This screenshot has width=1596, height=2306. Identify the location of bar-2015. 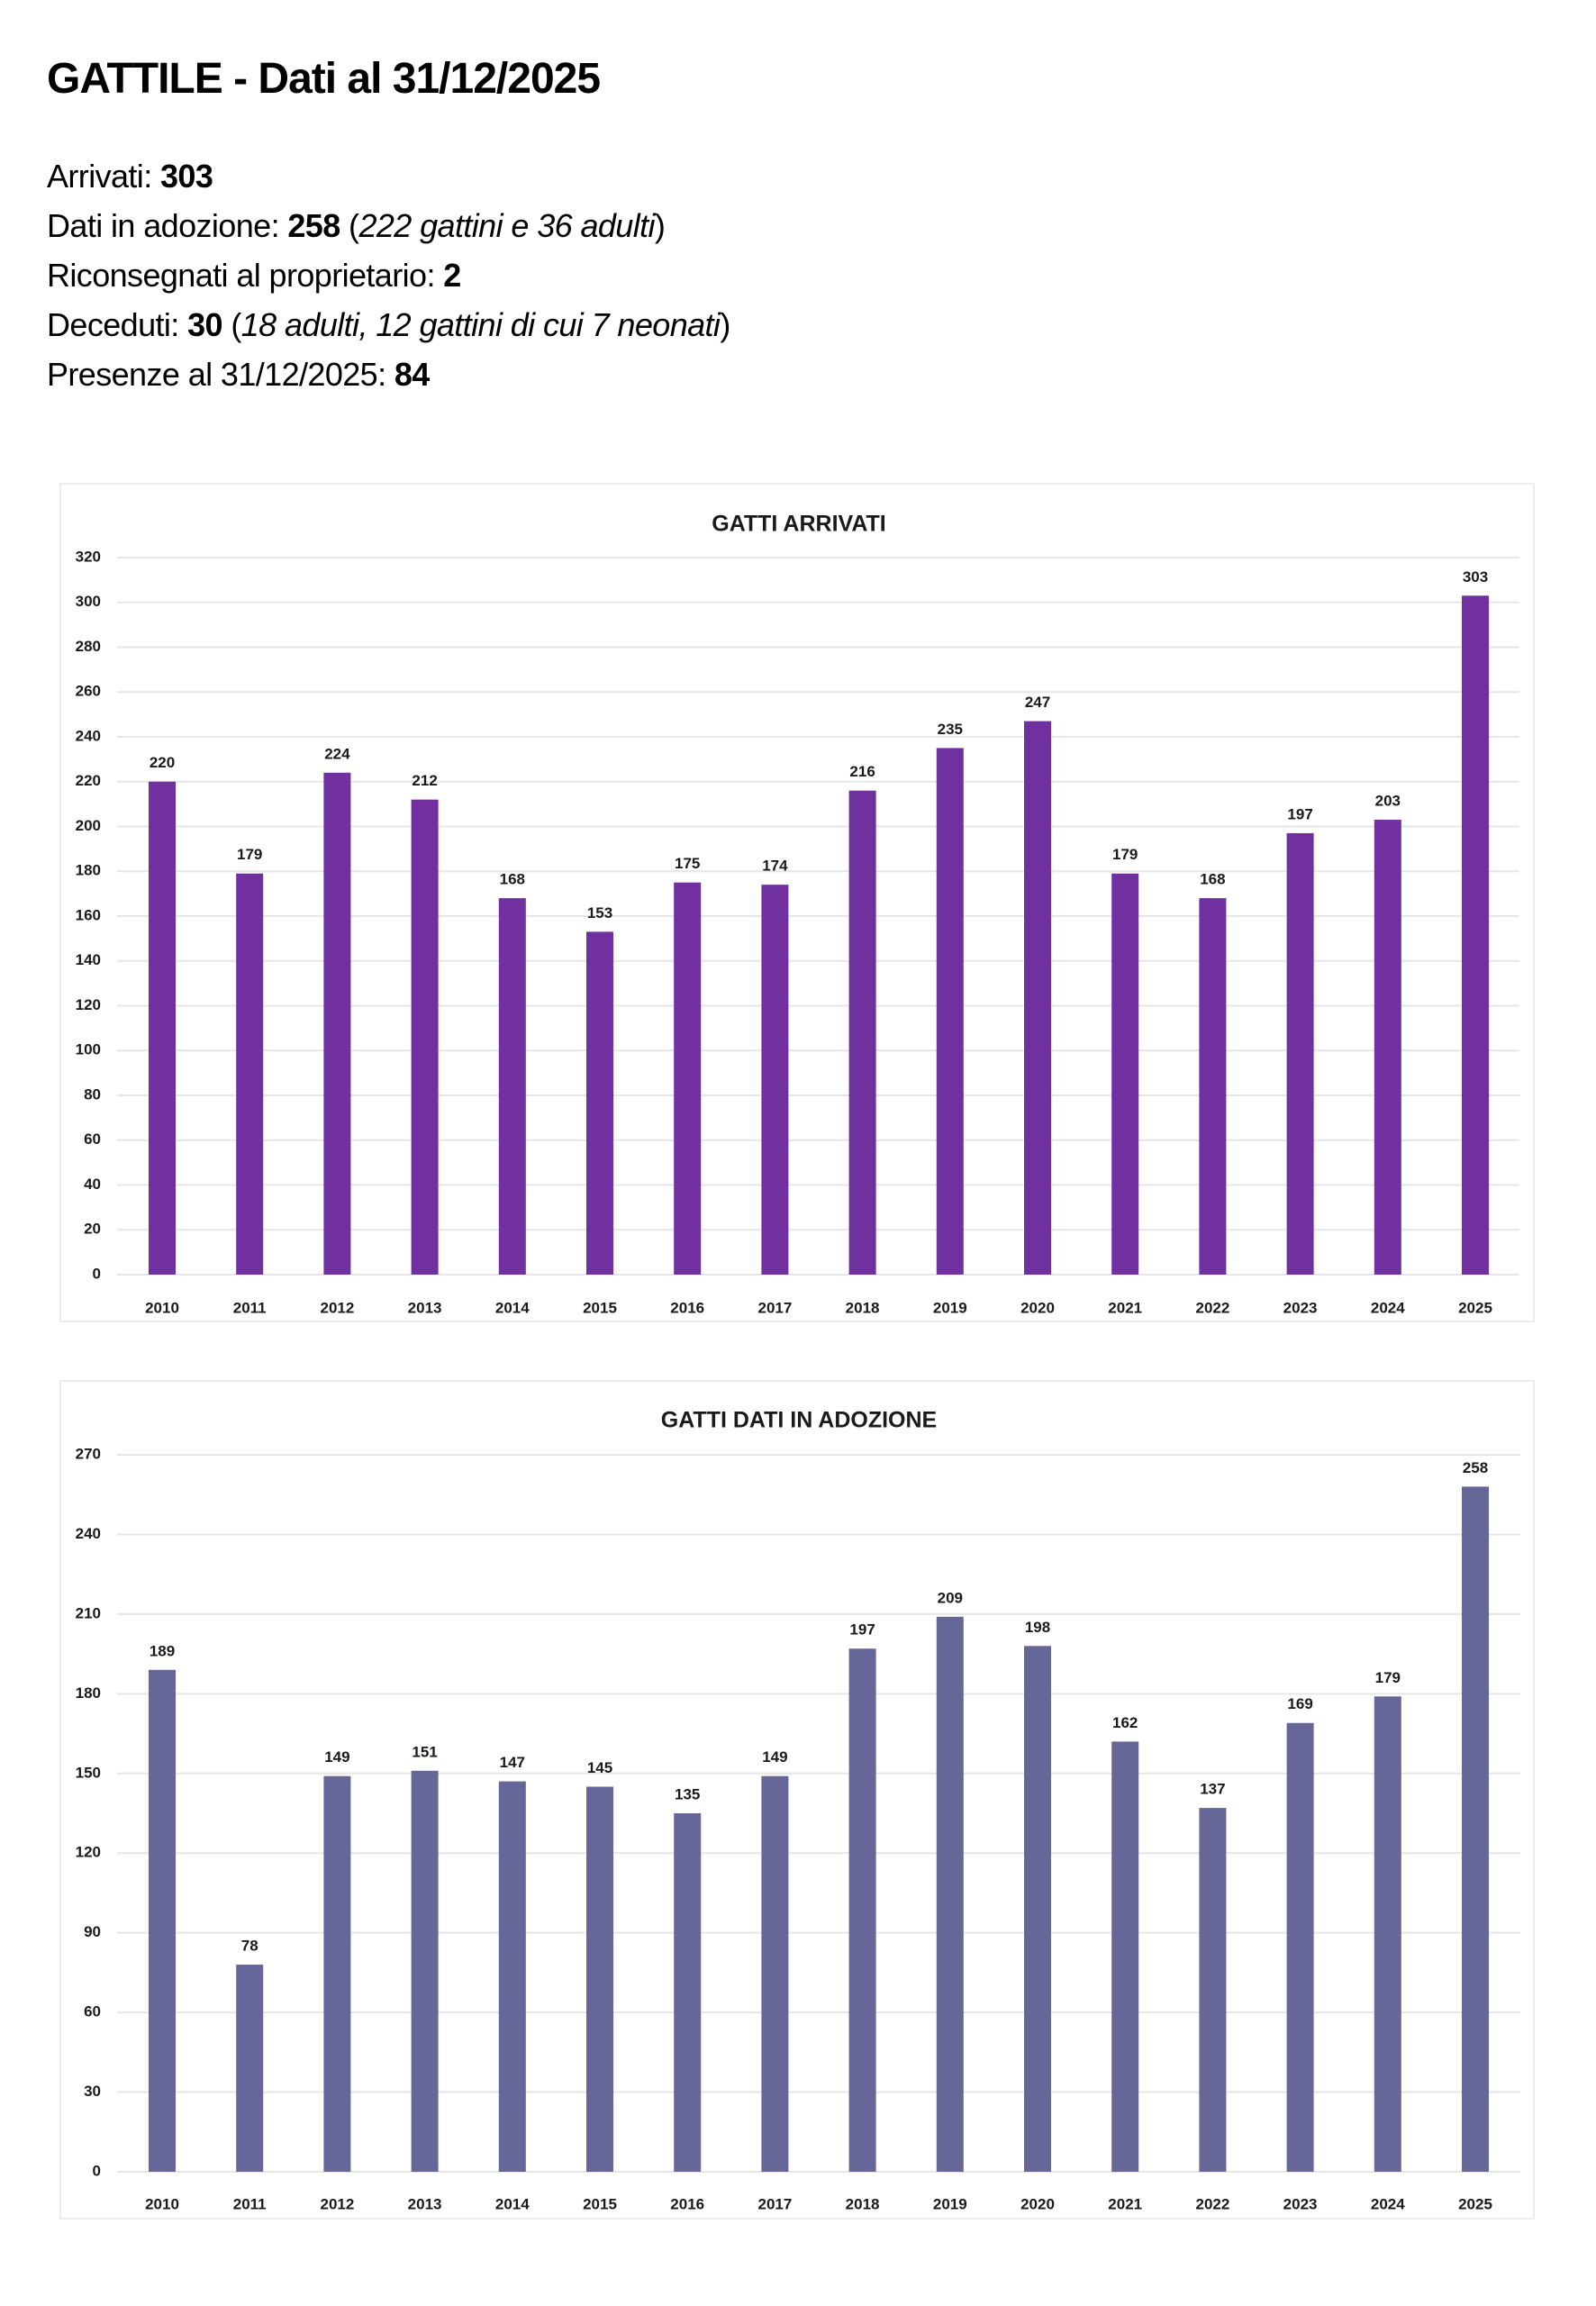
(599, 1103).